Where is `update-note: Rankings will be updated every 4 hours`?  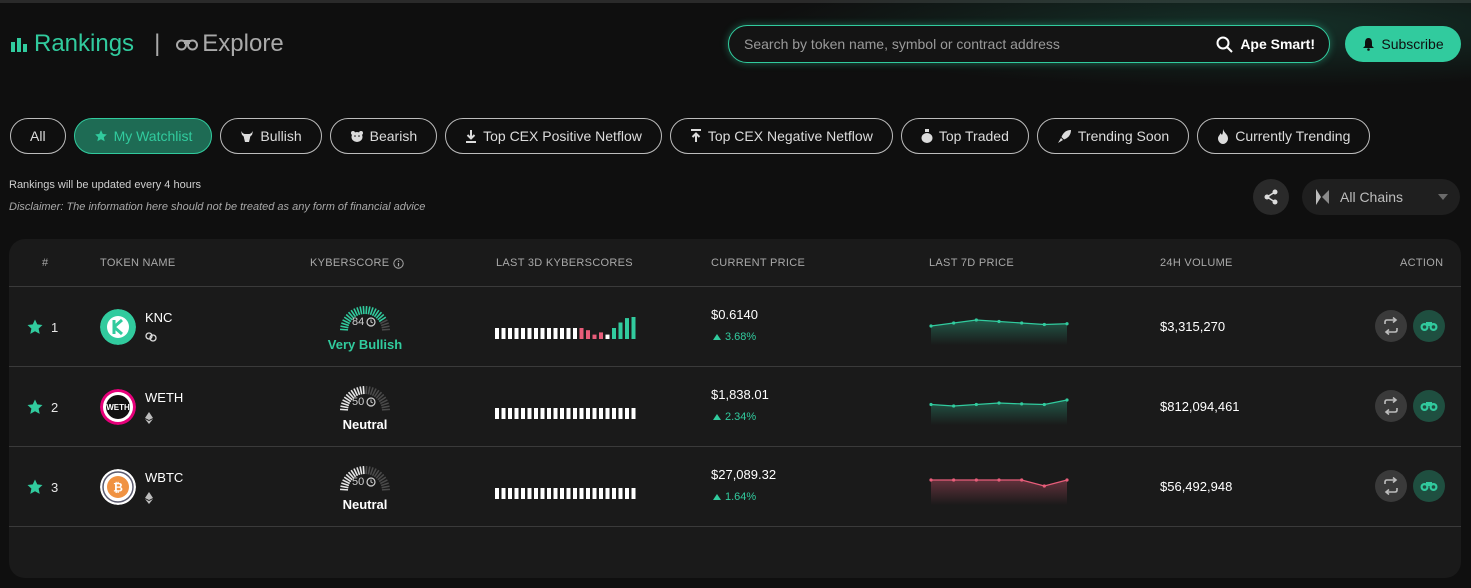
update-note: Rankings will be updated every 4 hours is located at coordinates (105, 185).